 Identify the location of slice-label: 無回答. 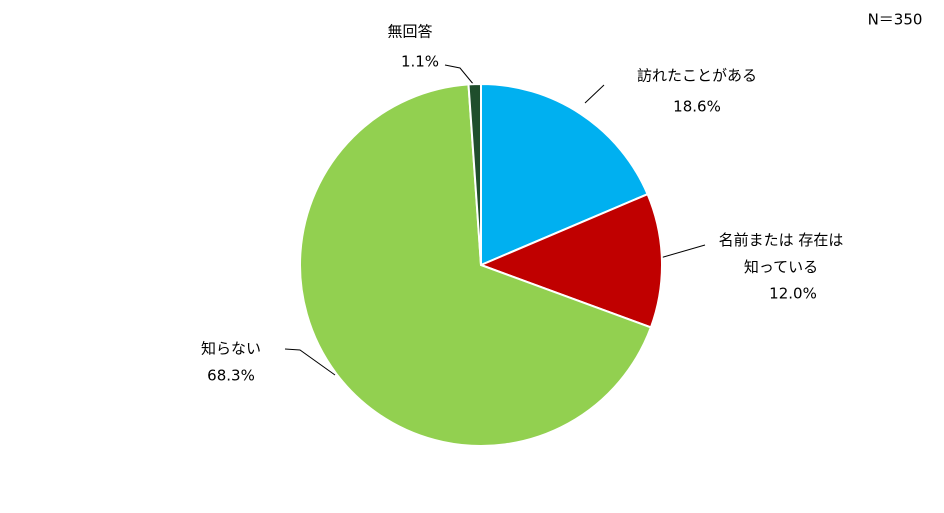
(409, 32).